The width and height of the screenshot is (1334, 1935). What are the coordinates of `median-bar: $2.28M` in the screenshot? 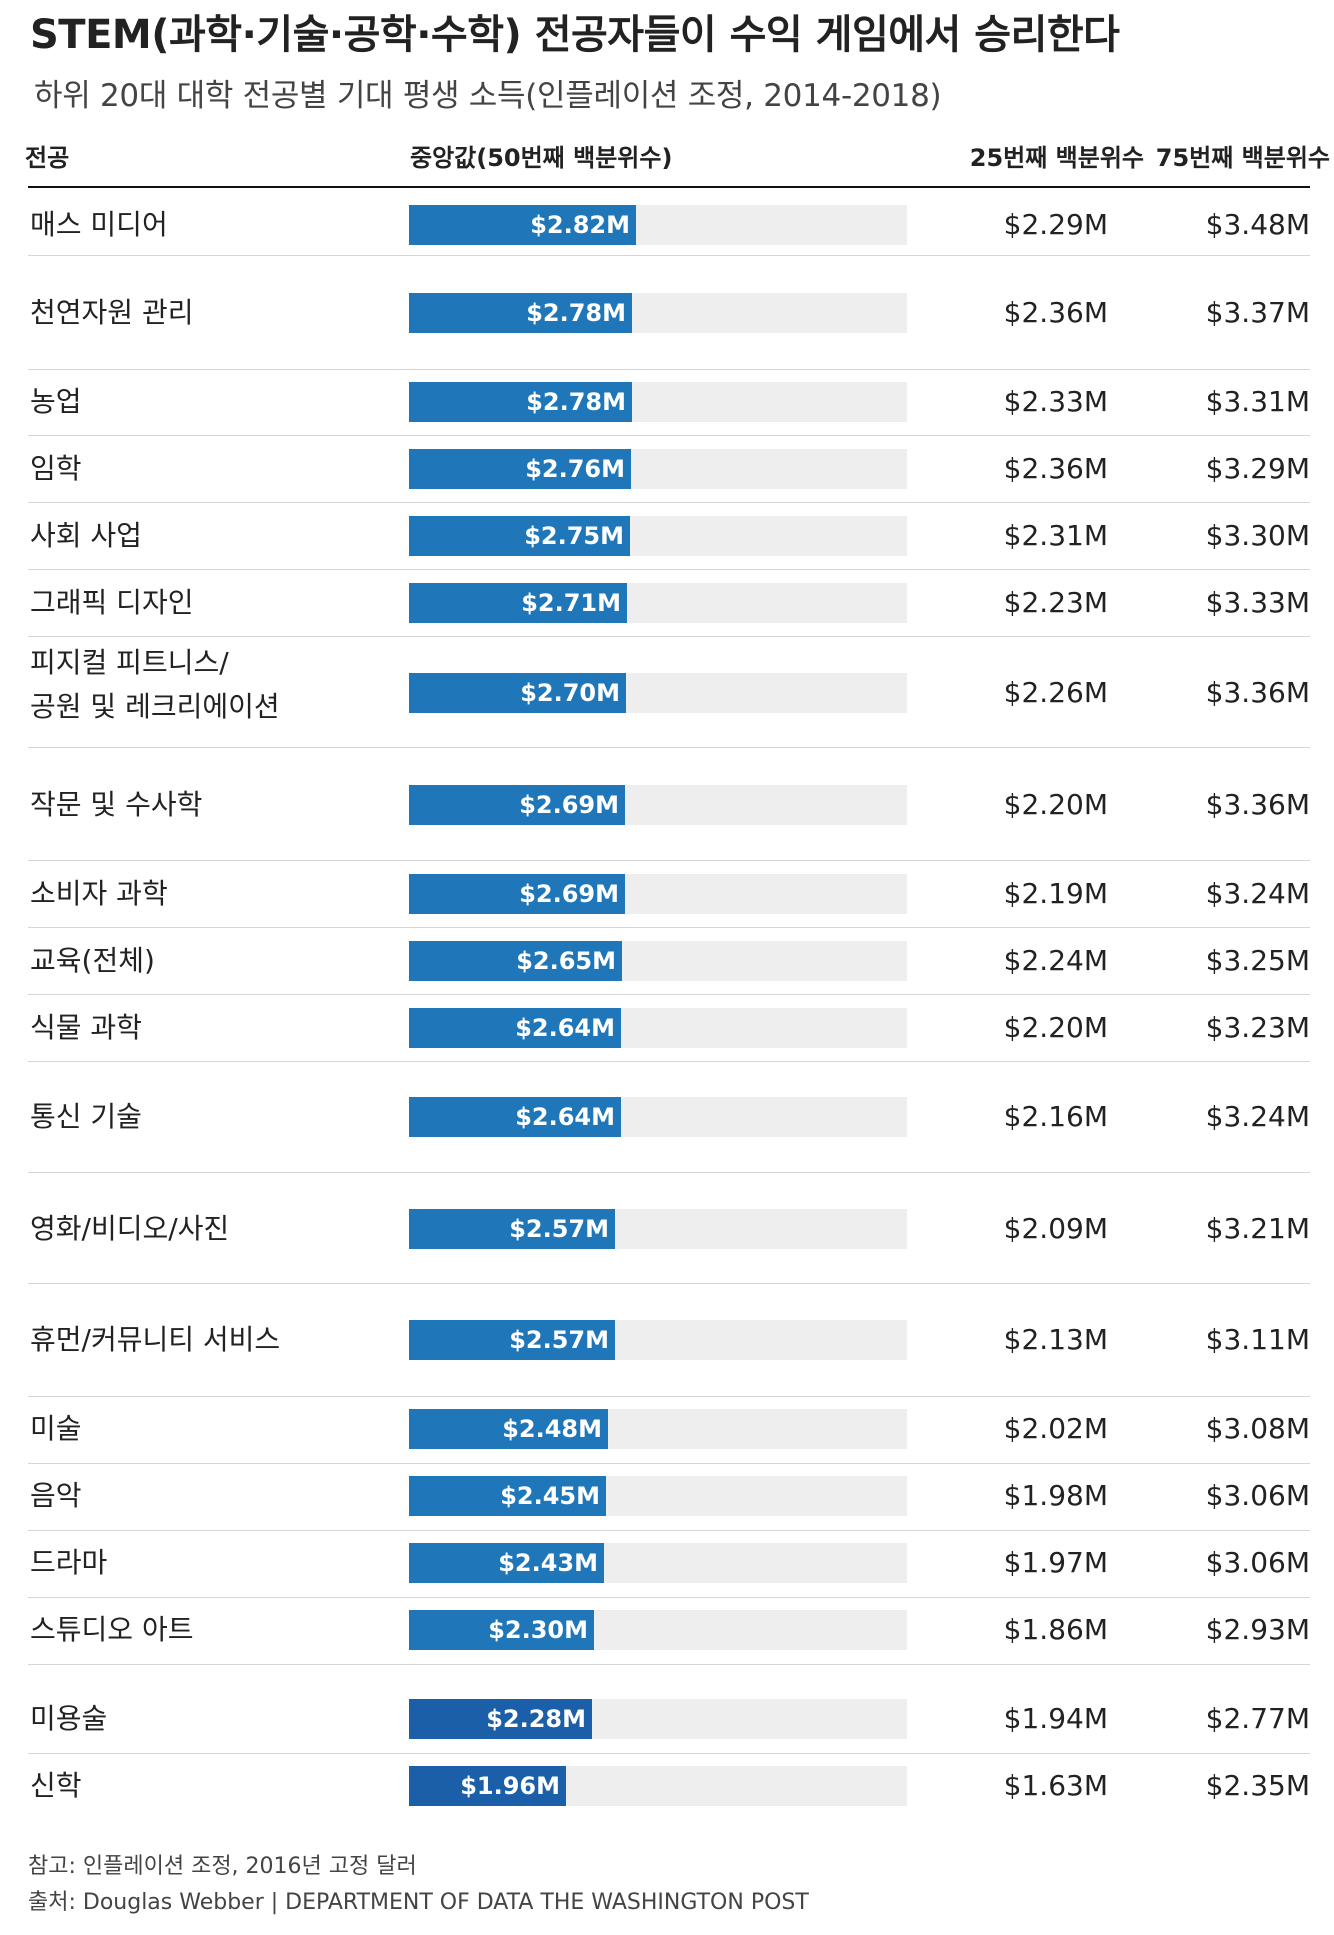 It's located at (500, 1719).